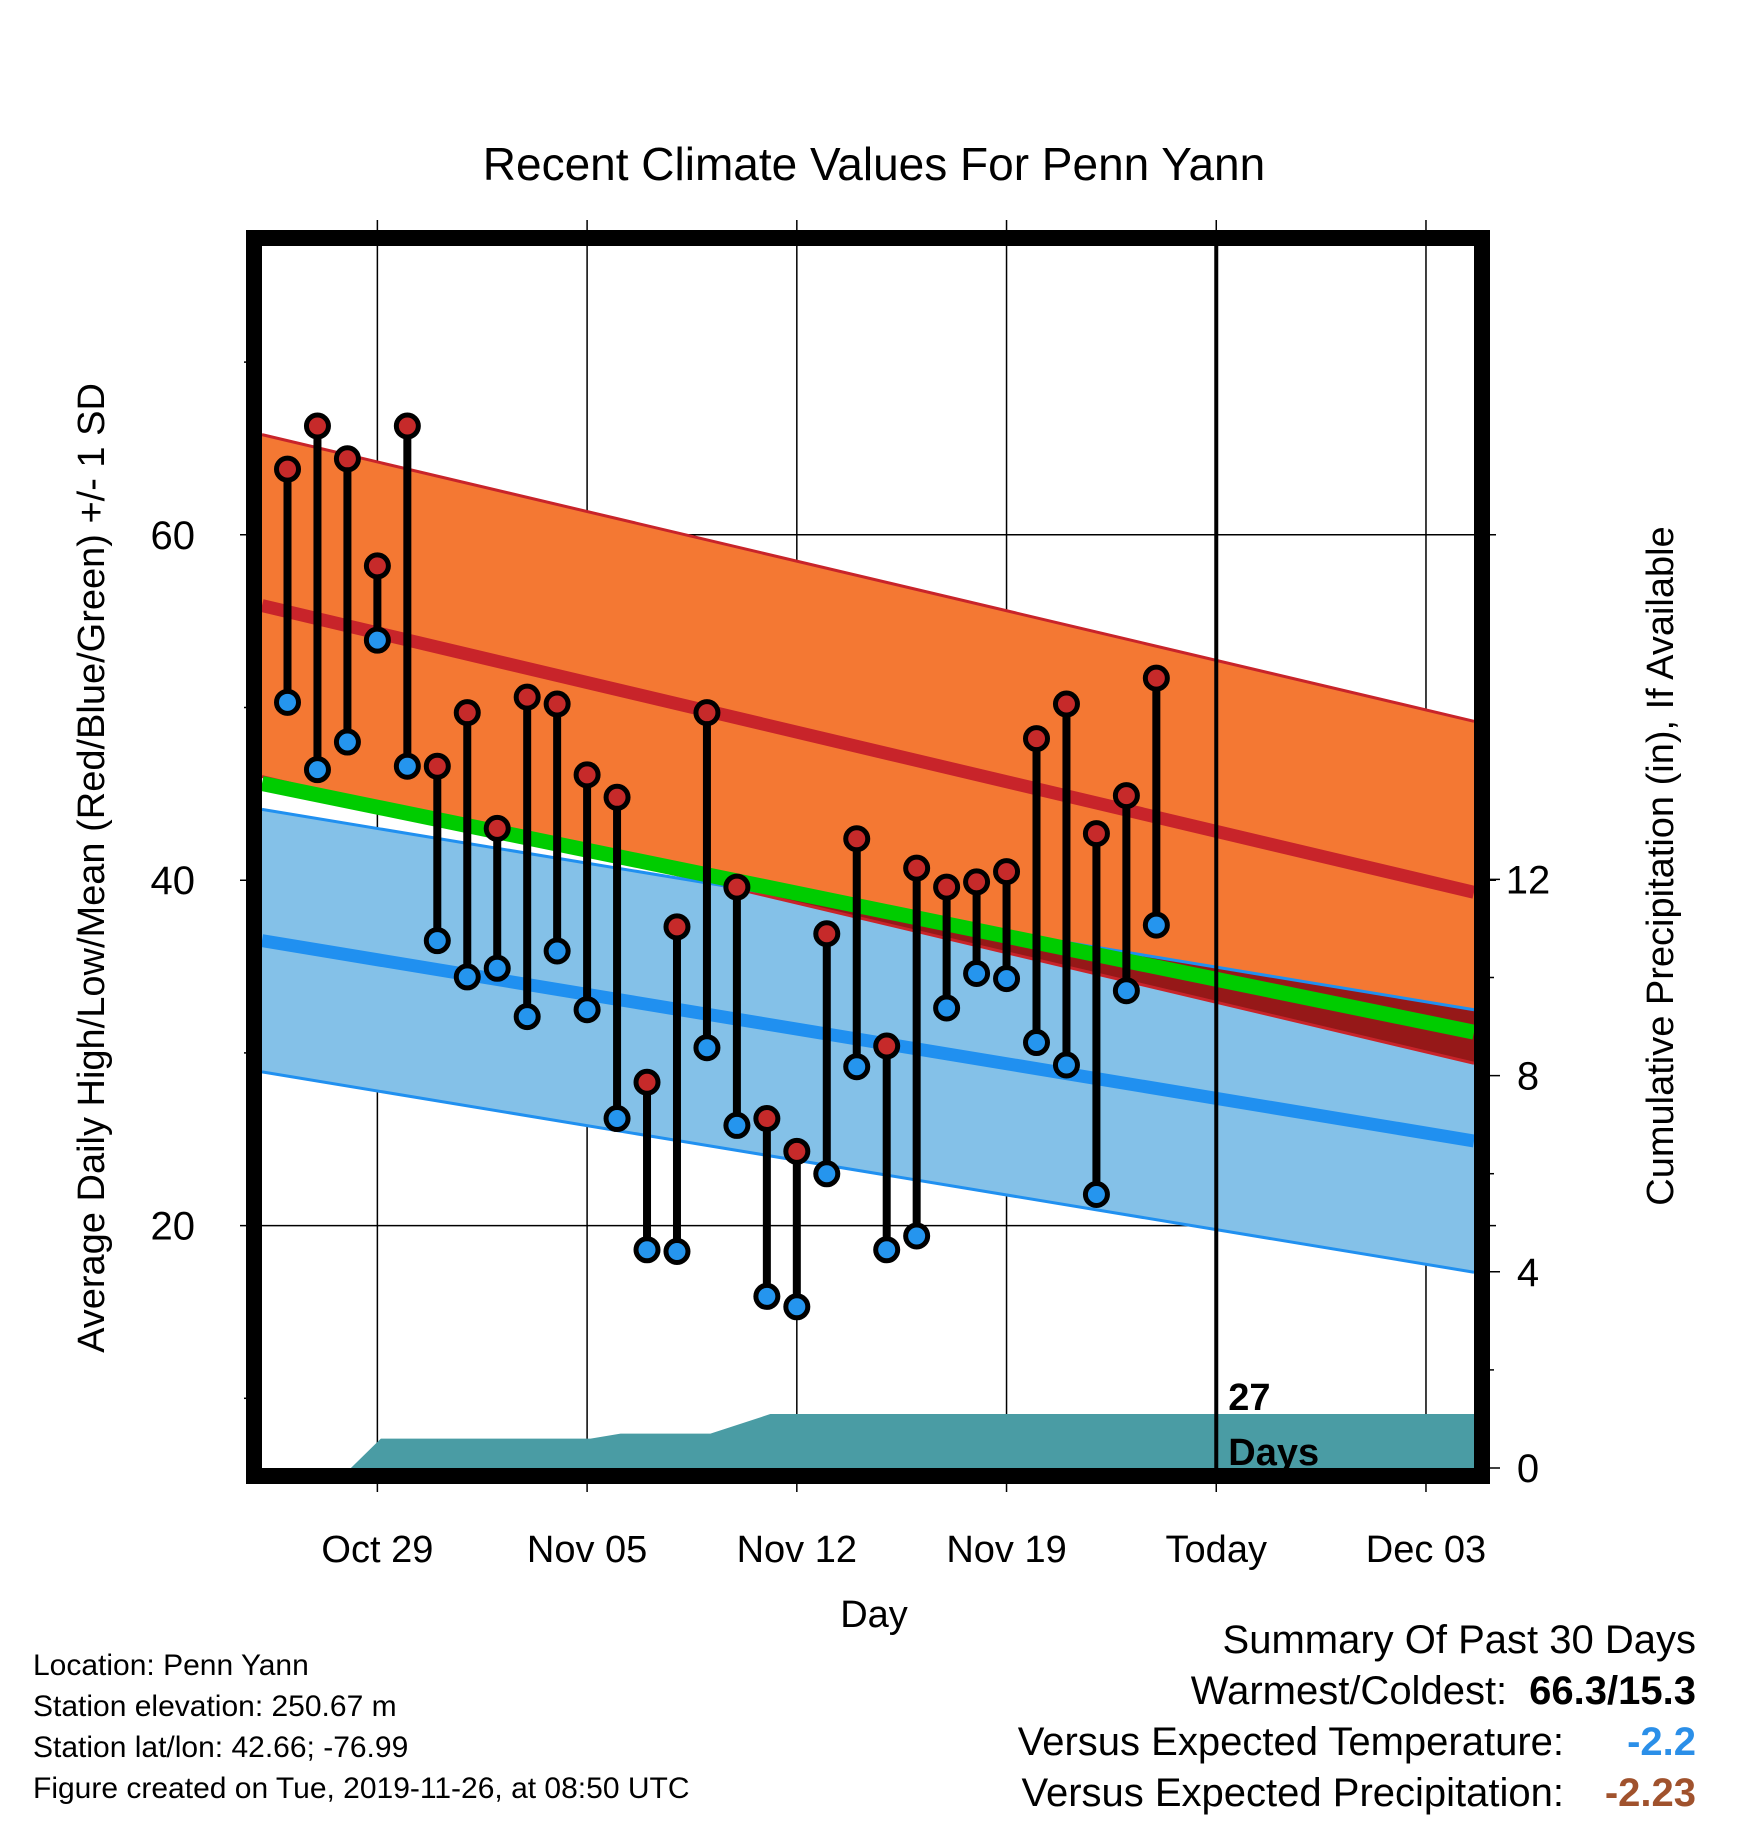 This screenshot has height=1828, width=1748. Describe the element at coordinates (868, 578) in the screenshot. I see `high-upper-sd-line` at that location.